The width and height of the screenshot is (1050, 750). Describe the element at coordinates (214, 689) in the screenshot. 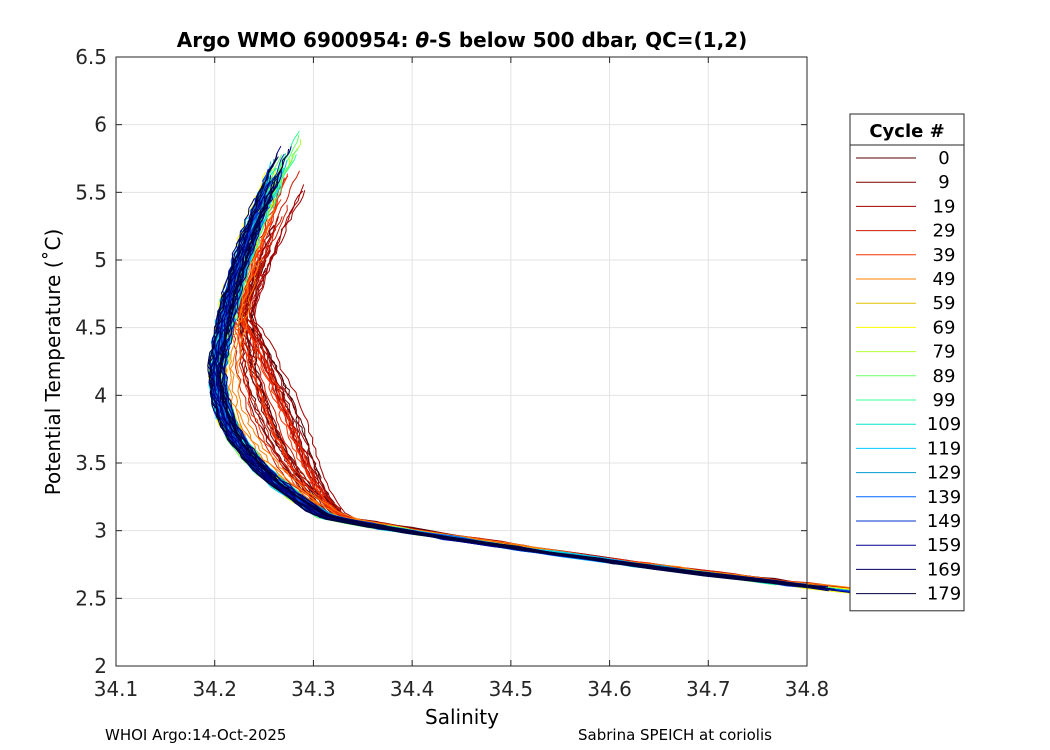

I see `x-tick-label: 34.2` at that location.